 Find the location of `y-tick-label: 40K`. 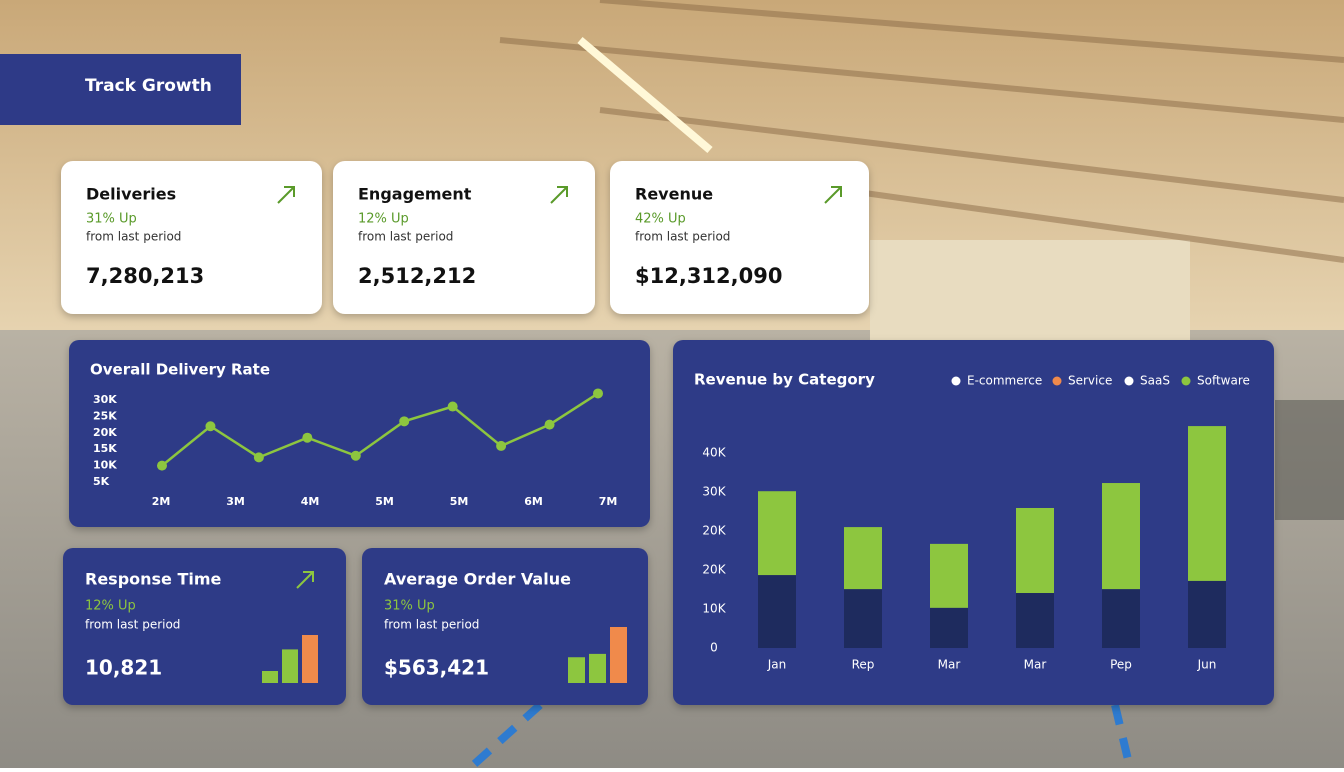

y-tick-label: 40K is located at coordinates (714, 453).